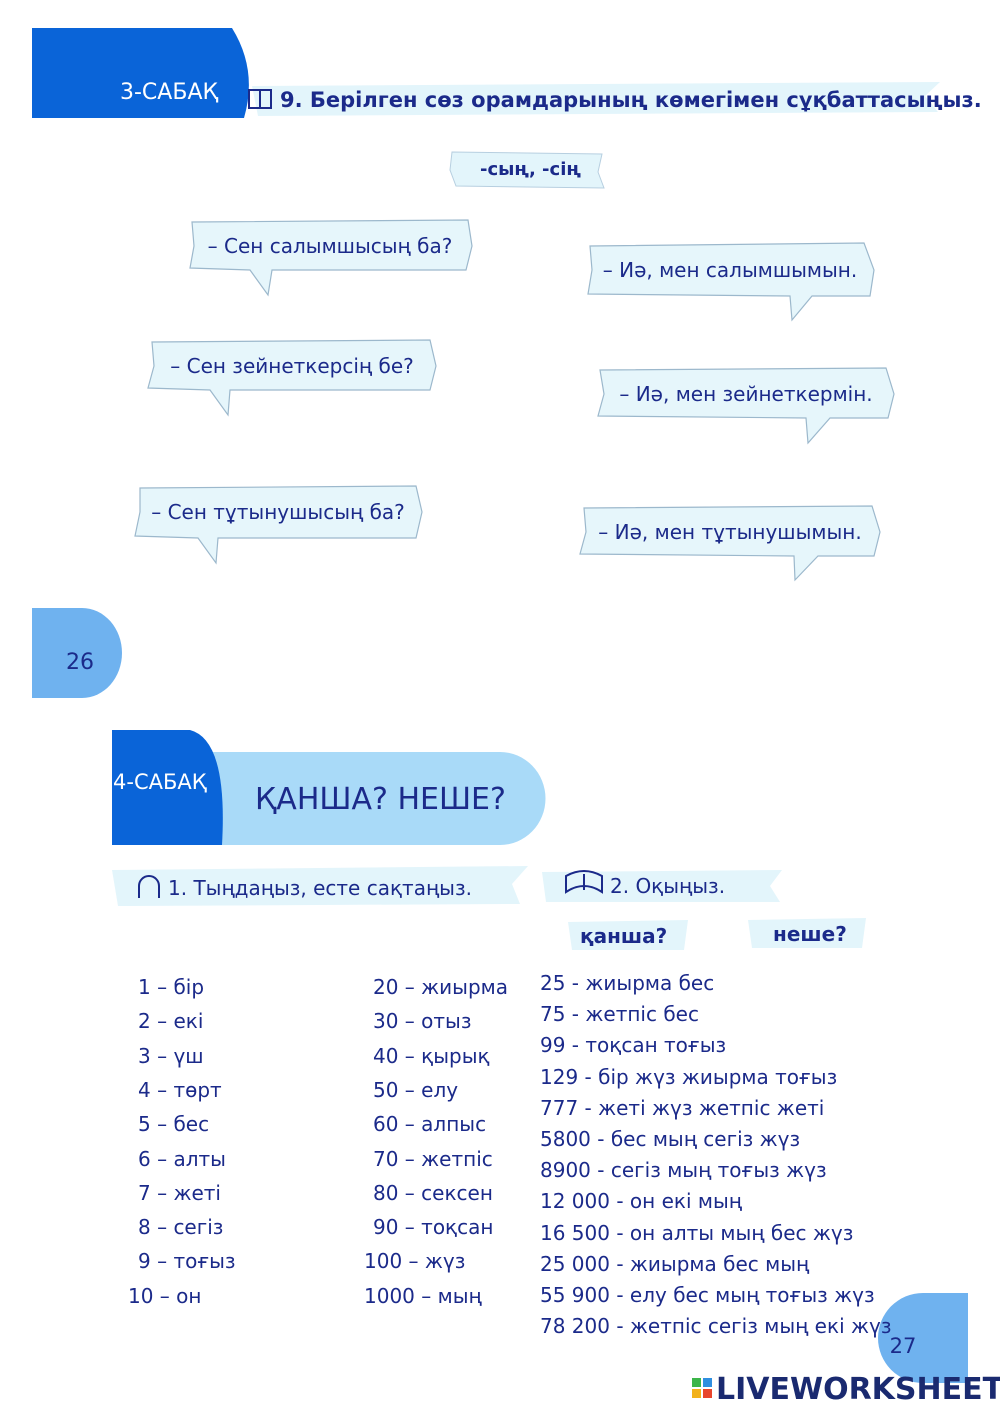  I want to click on logo, so click(702, 1388).